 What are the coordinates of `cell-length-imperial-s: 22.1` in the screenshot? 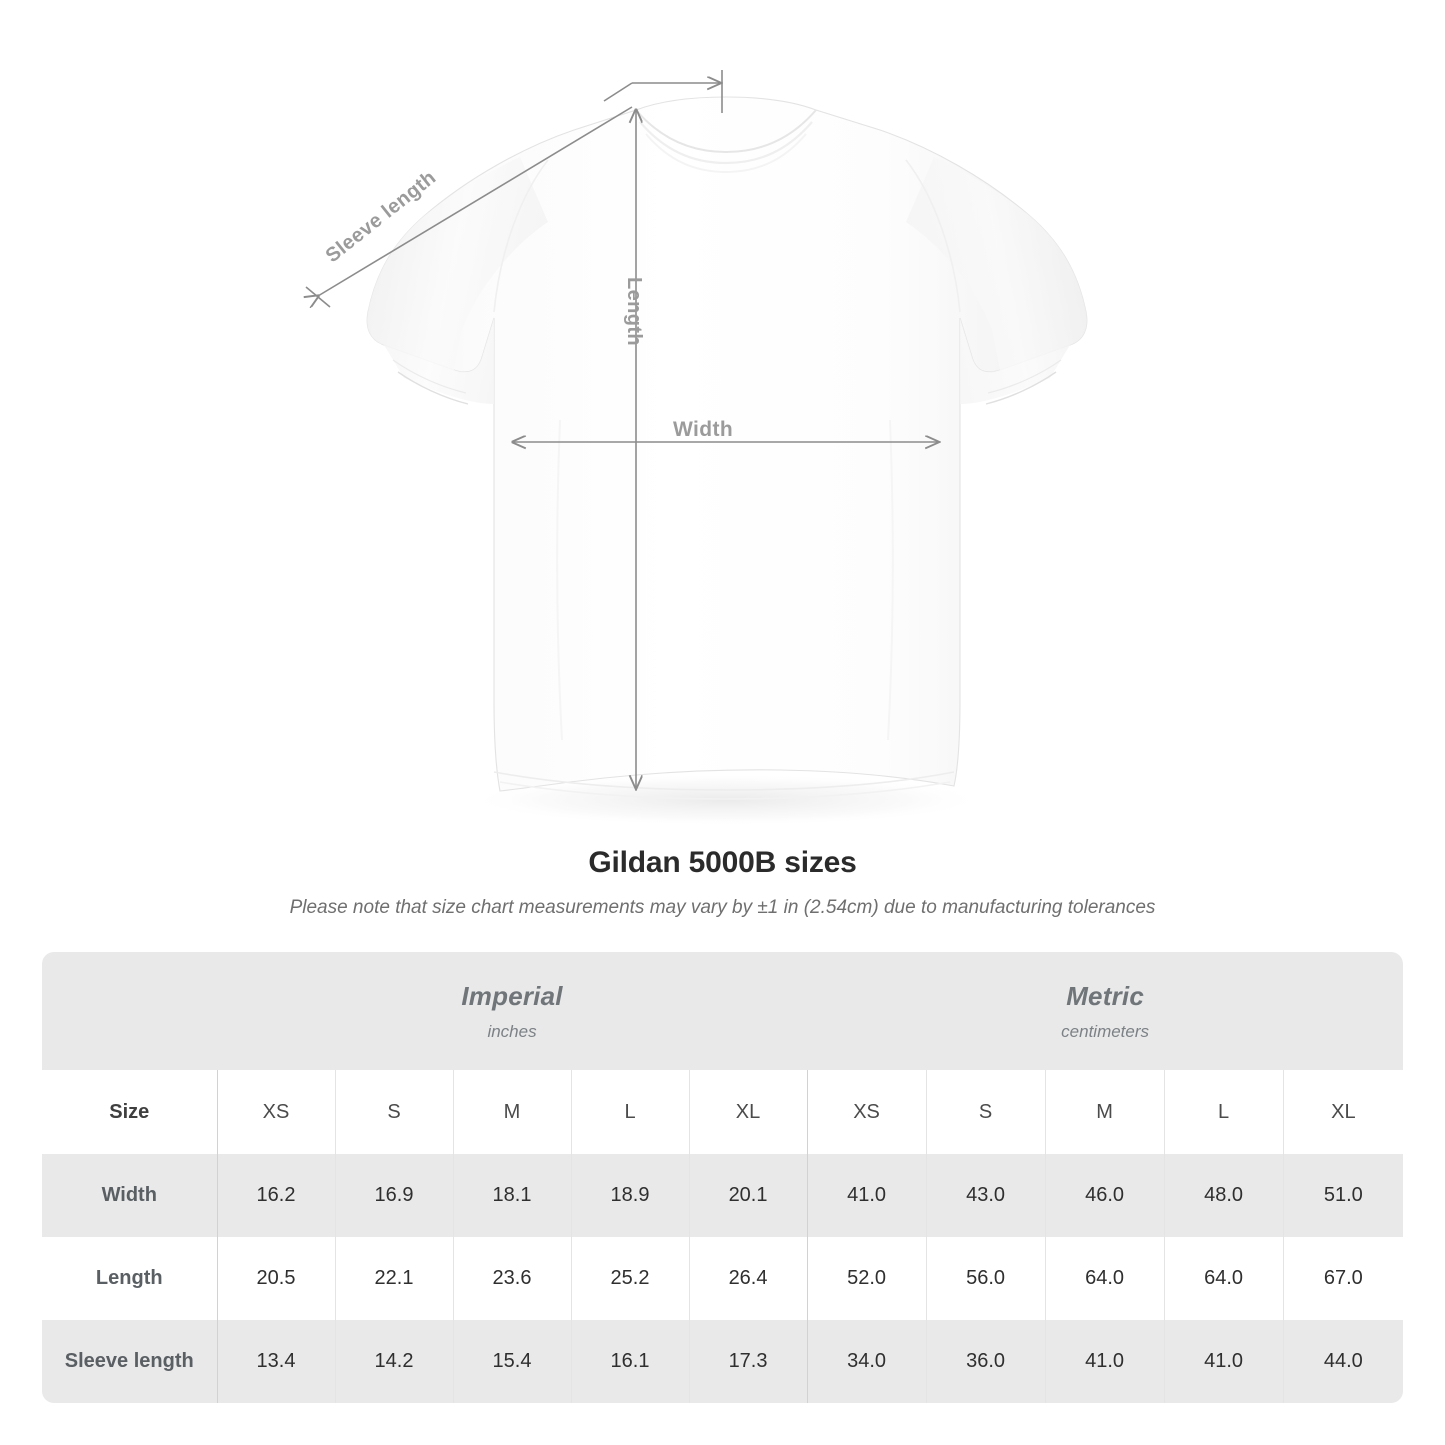 It's located at (393, 1278).